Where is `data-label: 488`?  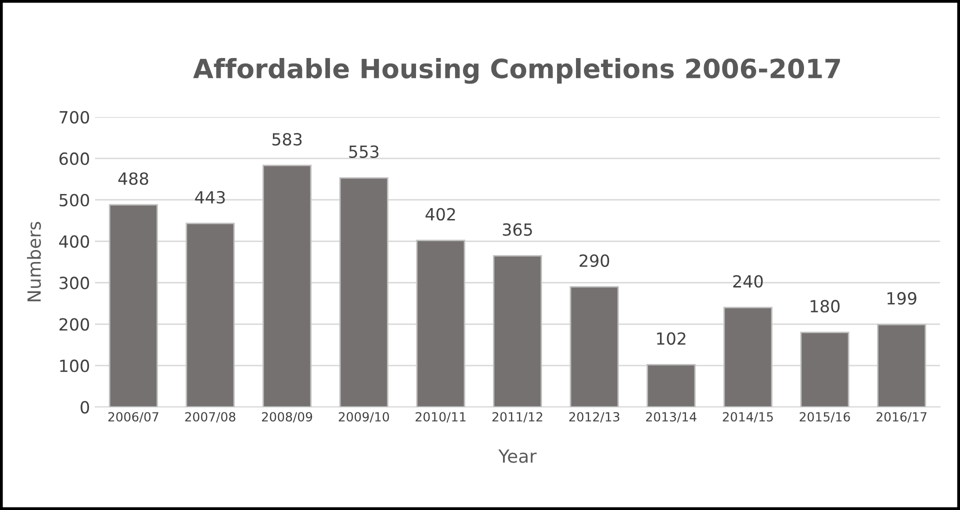 data-label: 488 is located at coordinates (133, 178).